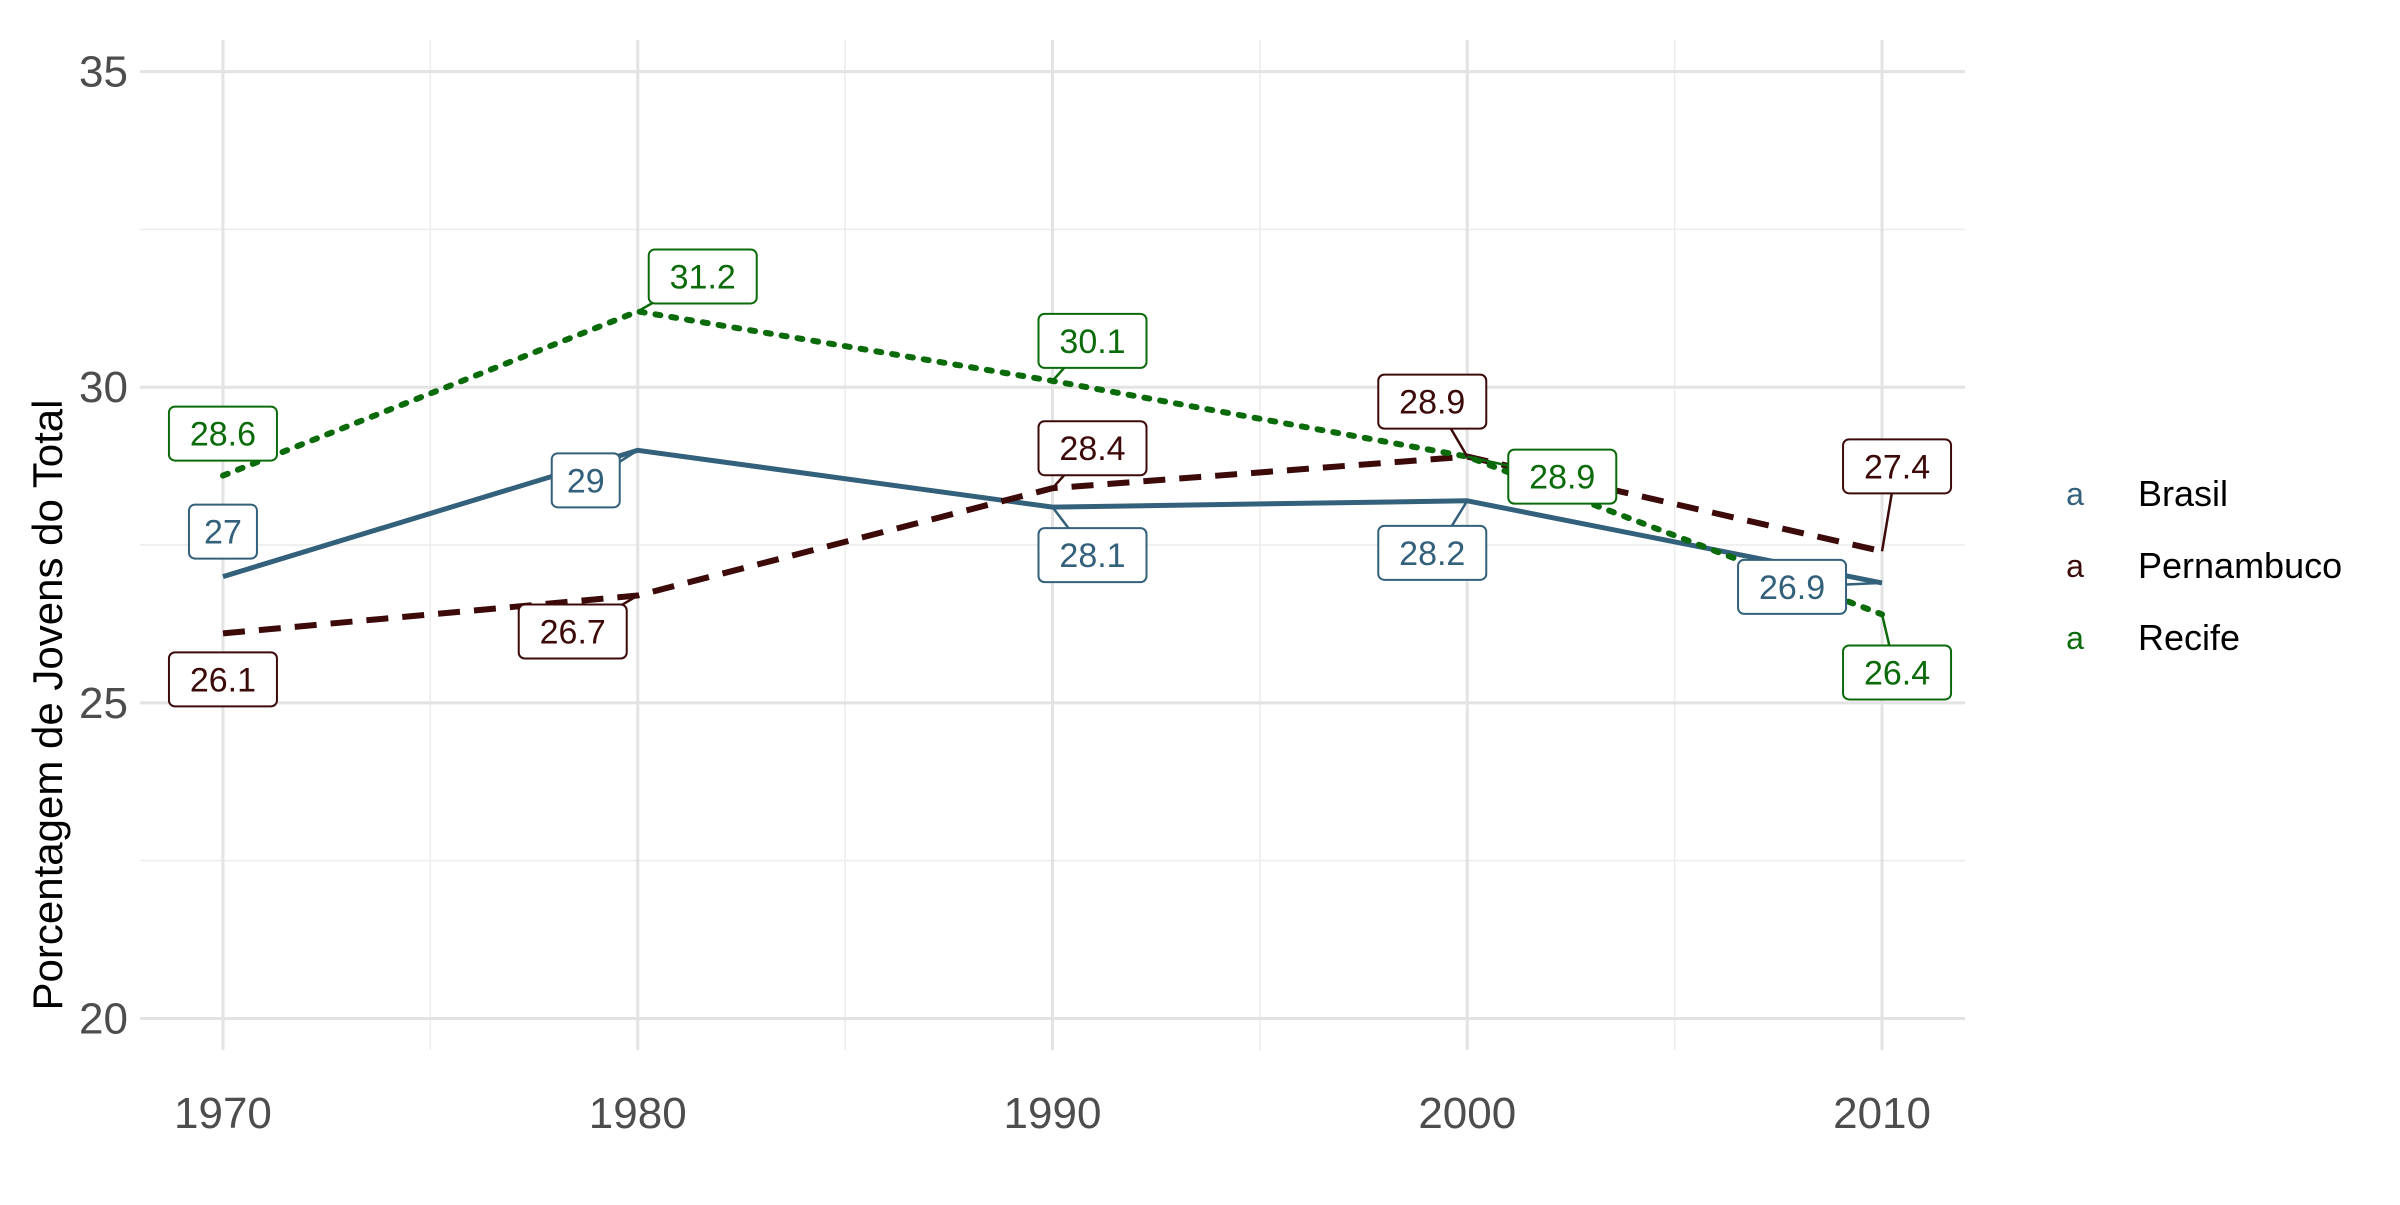 The image size is (2400, 1205). I want to click on data-label-brasil: 29, so click(594, 479).